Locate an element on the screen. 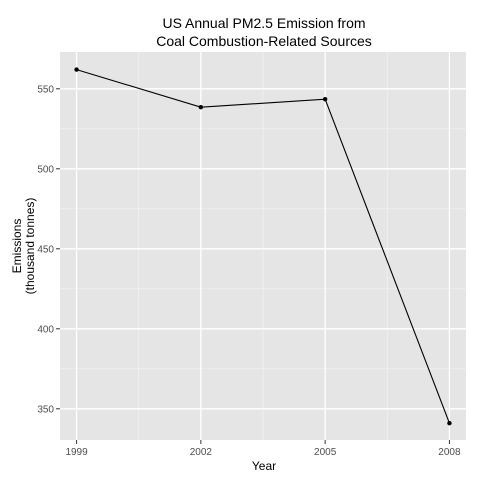  x-axis-title: Year is located at coordinates (264, 466).